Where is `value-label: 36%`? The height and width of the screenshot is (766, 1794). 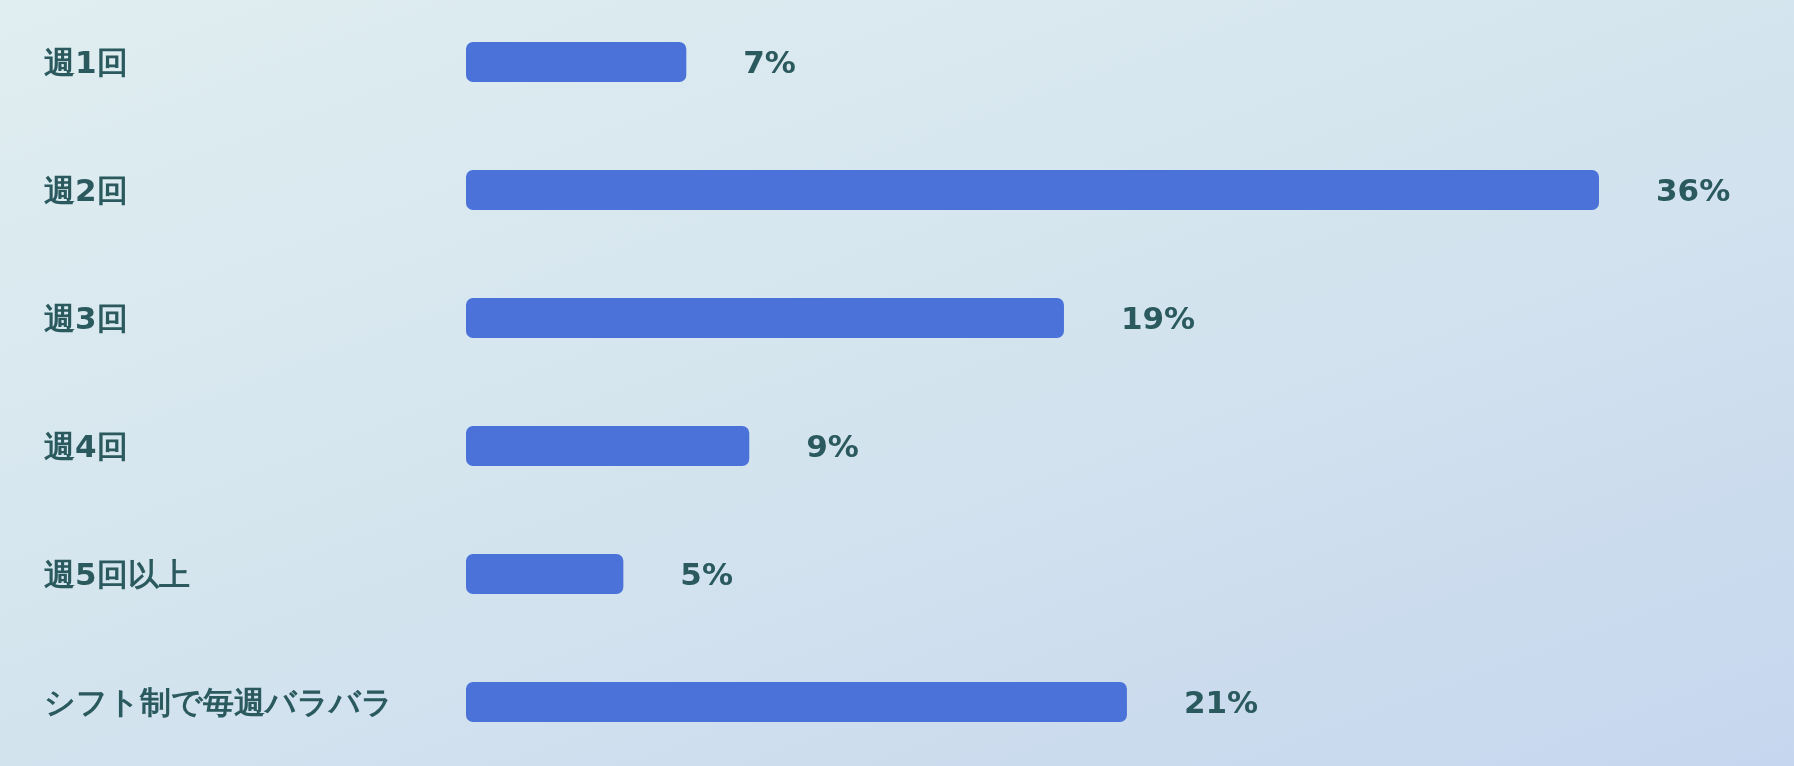
value-label: 36% is located at coordinates (1693, 190).